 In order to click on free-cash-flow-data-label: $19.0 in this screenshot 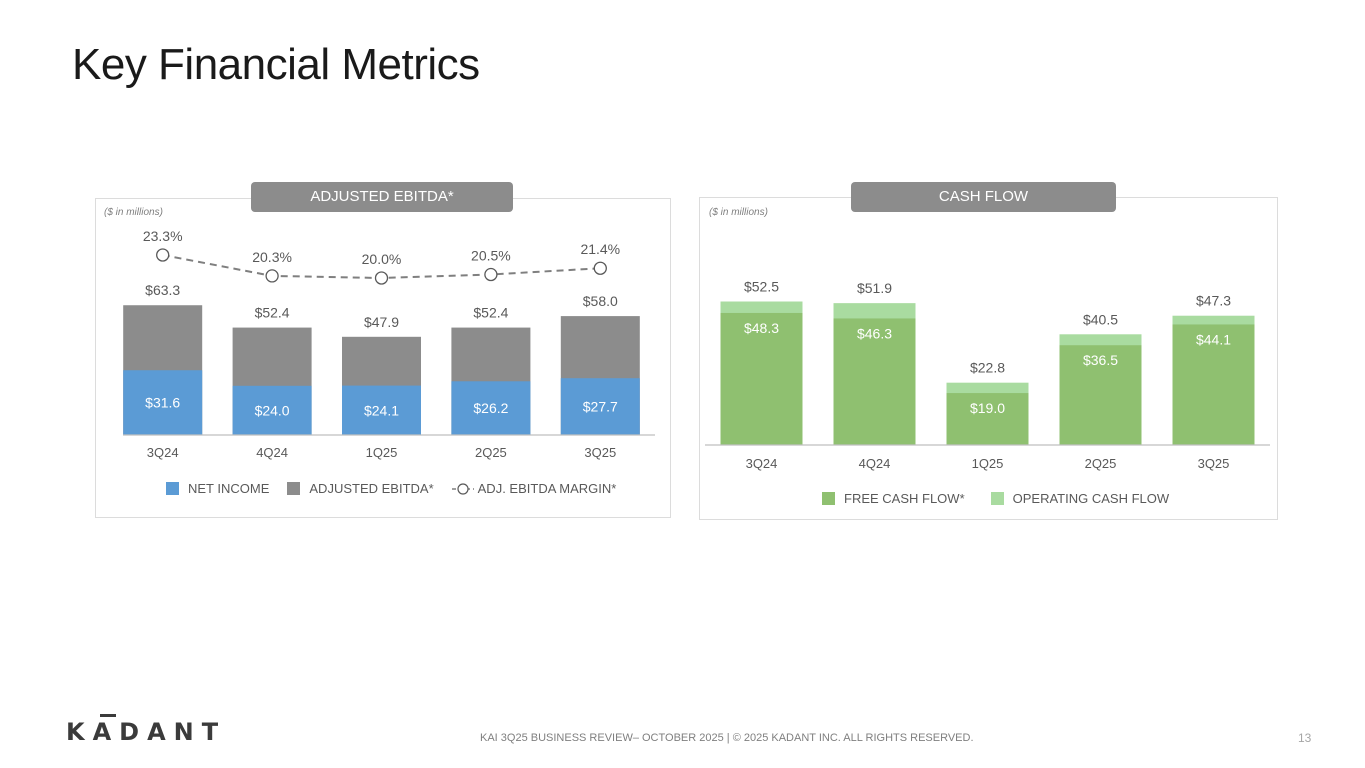, I will do `click(987, 408)`.